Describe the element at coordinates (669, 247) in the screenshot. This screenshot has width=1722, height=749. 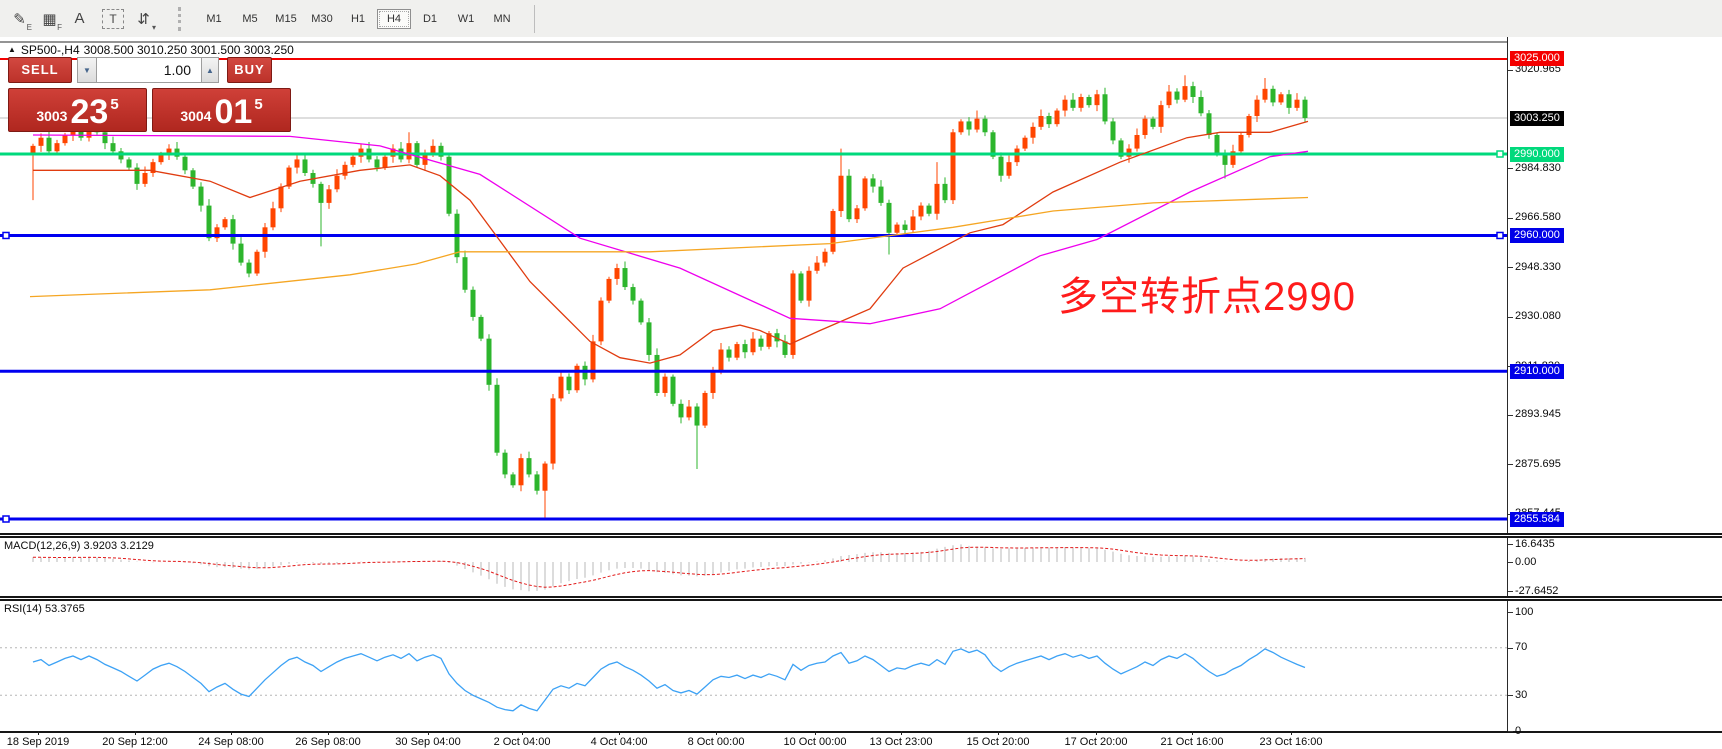
I see `ma-slow` at that location.